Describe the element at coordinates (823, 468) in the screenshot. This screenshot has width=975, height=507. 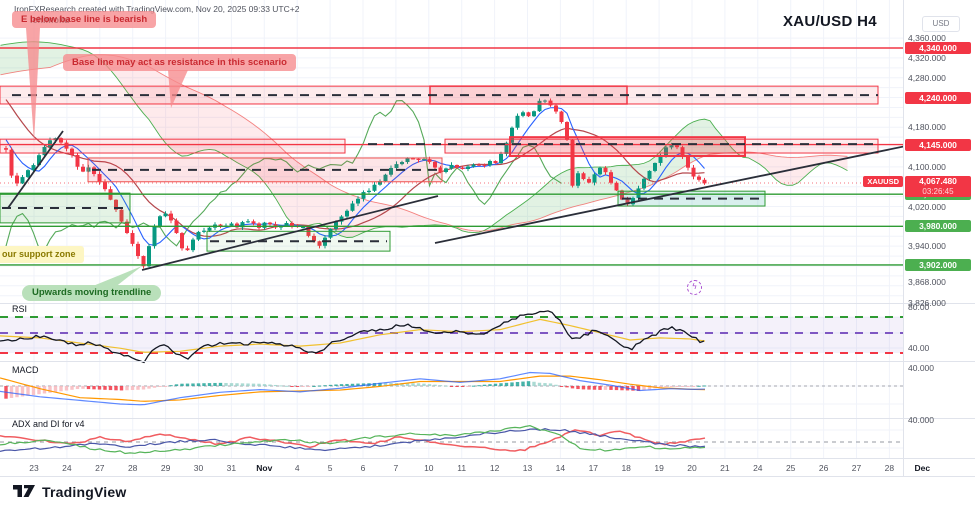
I see `time-tick: 26` at that location.